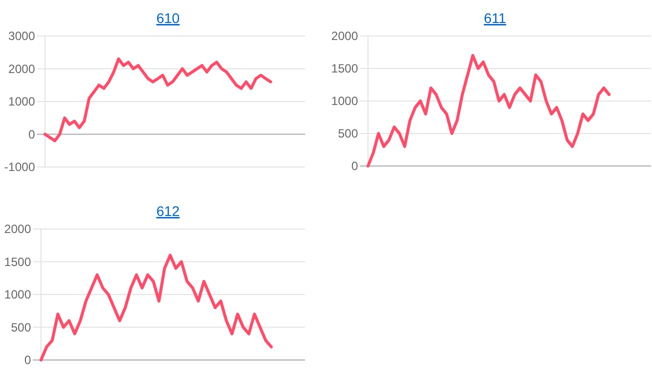 This screenshot has height=382, width=652. Describe the element at coordinates (168, 211) in the screenshot. I see `chart-title: 612` at that location.